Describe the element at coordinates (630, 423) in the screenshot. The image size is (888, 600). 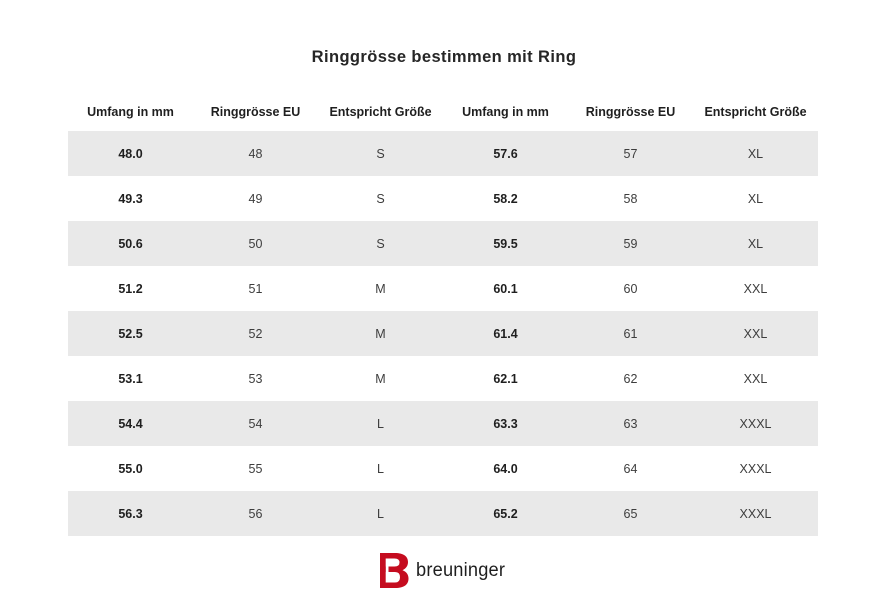
I see `size-cell: 63` at that location.